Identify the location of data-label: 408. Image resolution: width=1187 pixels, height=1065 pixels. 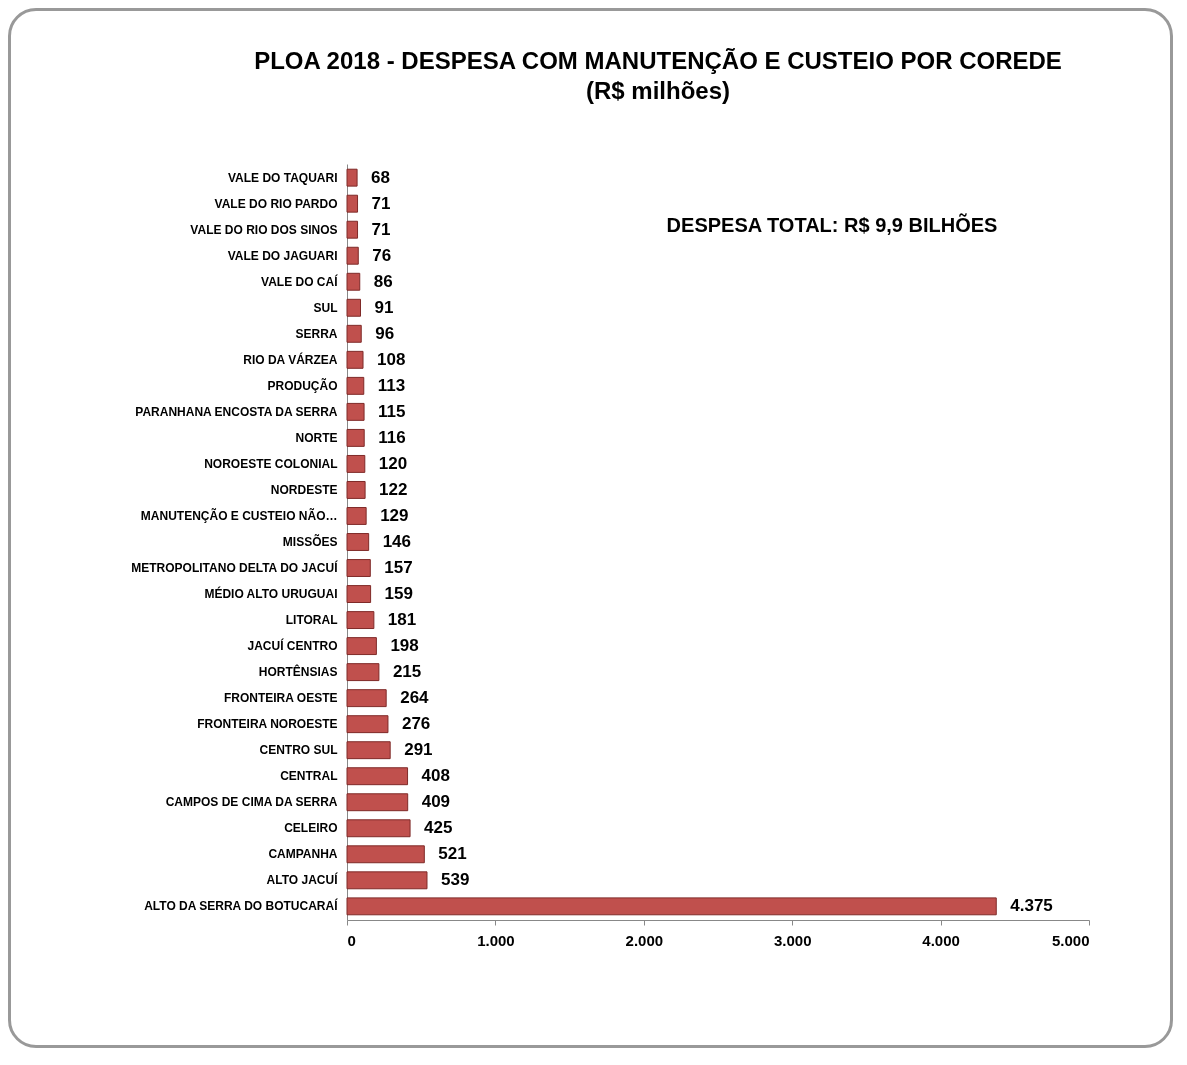
(435, 776).